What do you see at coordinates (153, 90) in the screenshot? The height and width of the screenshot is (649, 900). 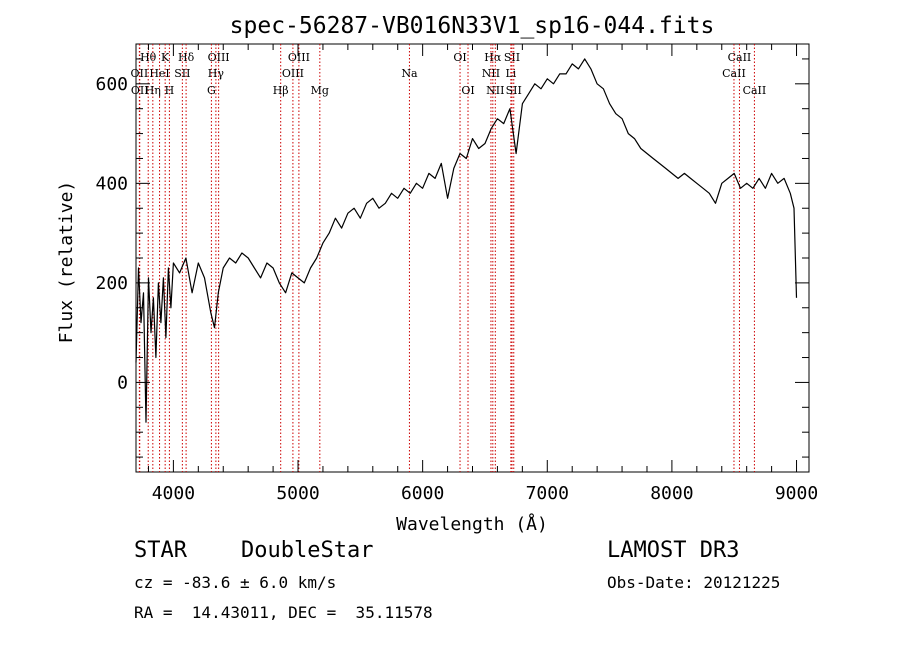 I see `line-marker-label: Hη` at bounding box center [153, 90].